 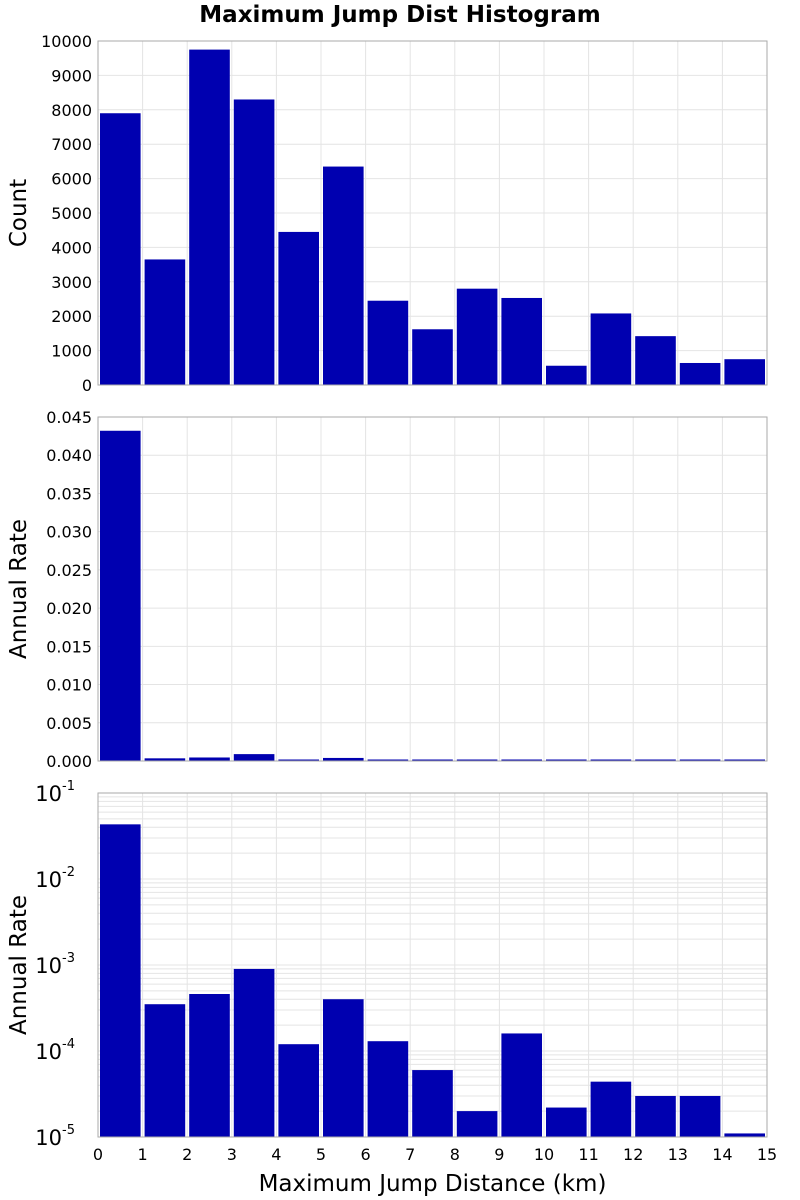 I want to click on x-tick-label: 4, so click(x=276, y=1154).